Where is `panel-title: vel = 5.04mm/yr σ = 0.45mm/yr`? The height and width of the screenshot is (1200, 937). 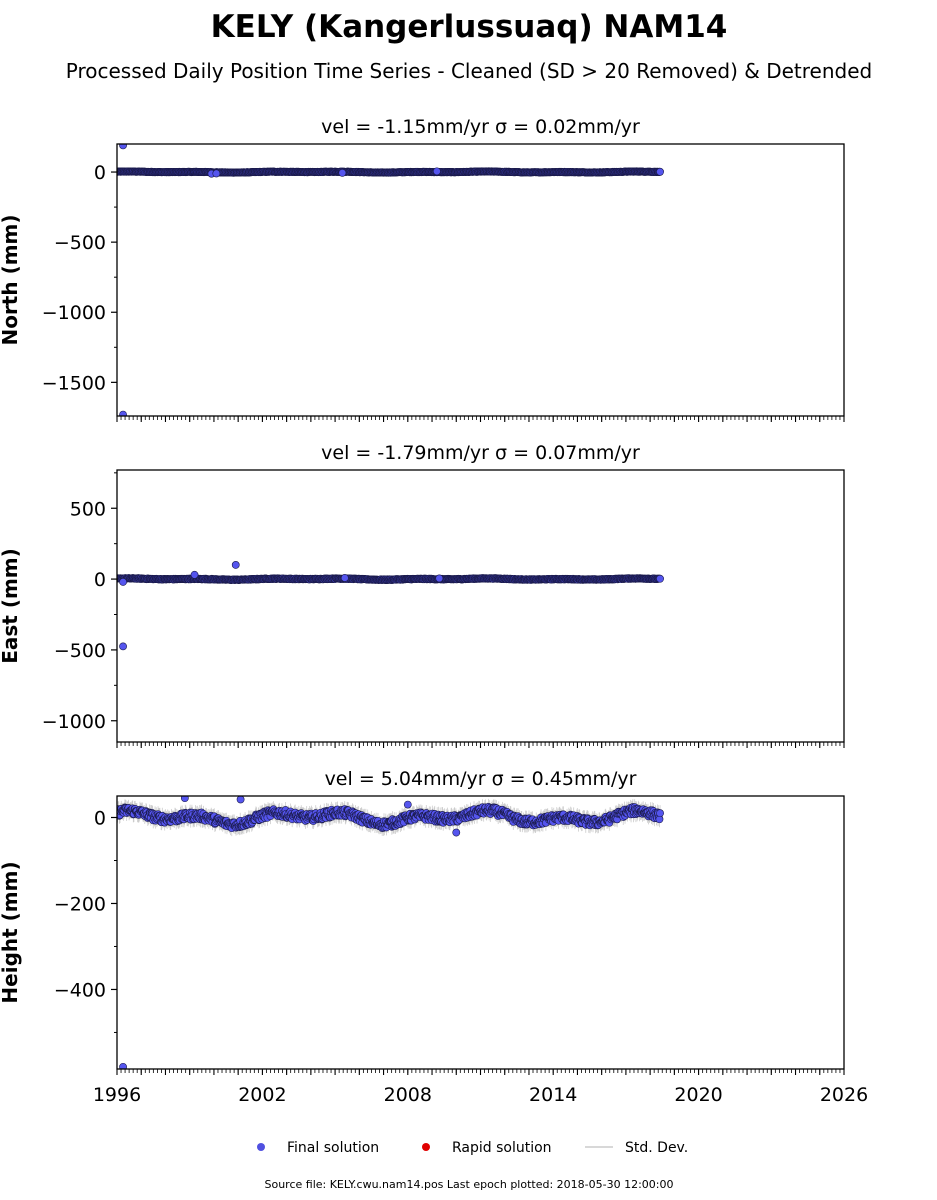 panel-title: vel = 5.04mm/yr σ = 0.45mm/yr is located at coordinates (481, 779).